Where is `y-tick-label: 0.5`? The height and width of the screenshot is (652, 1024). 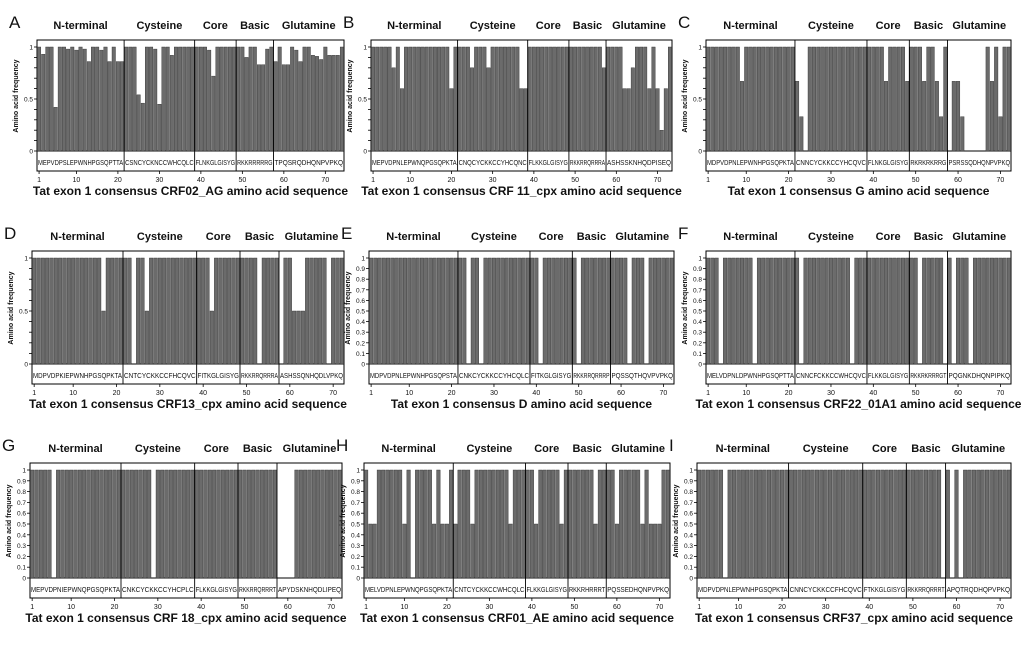
y-tick-label: 0.5 is located at coordinates (21, 525).